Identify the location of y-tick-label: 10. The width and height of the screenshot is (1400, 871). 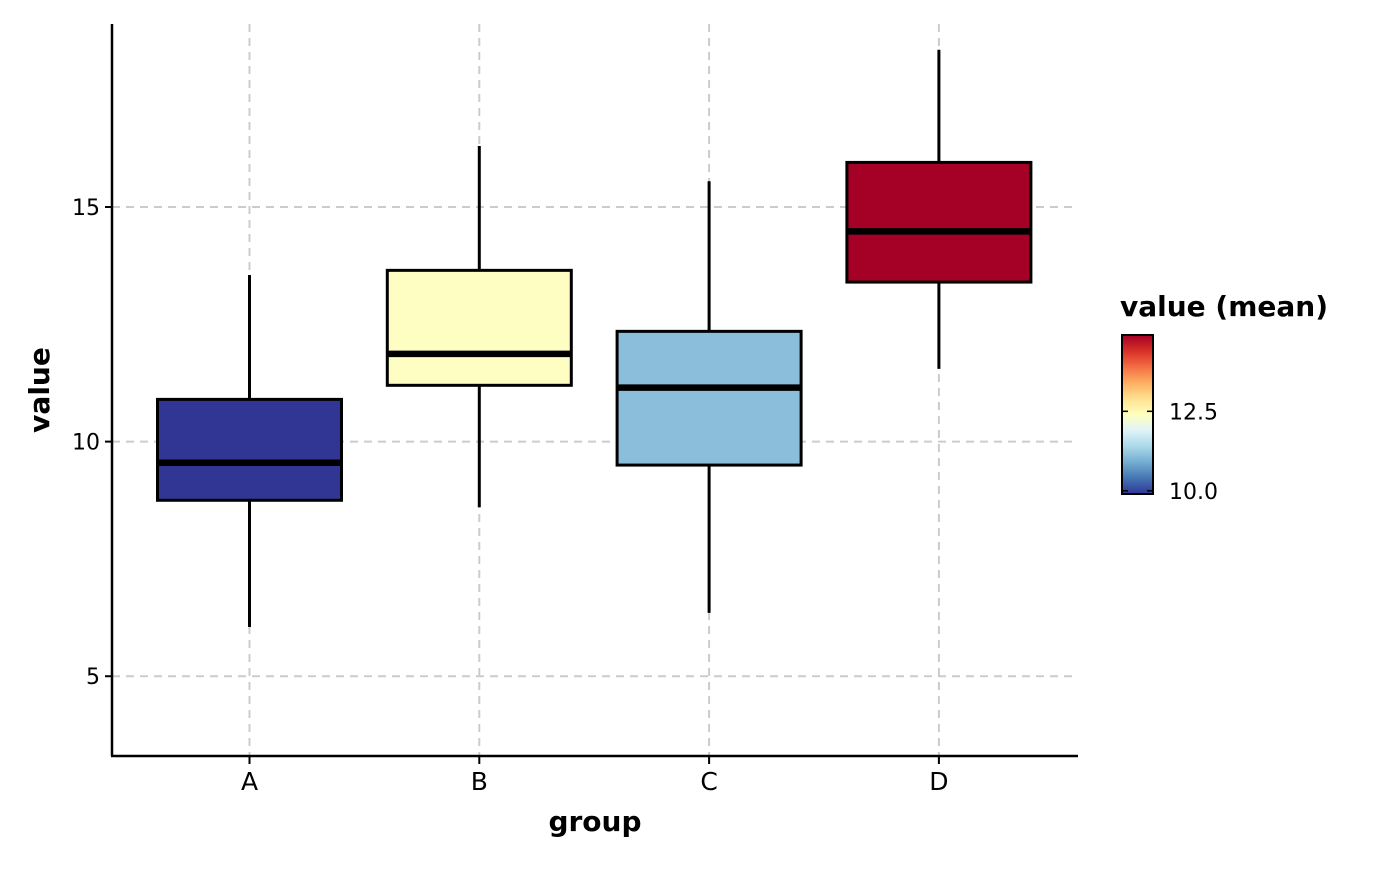
(86, 443).